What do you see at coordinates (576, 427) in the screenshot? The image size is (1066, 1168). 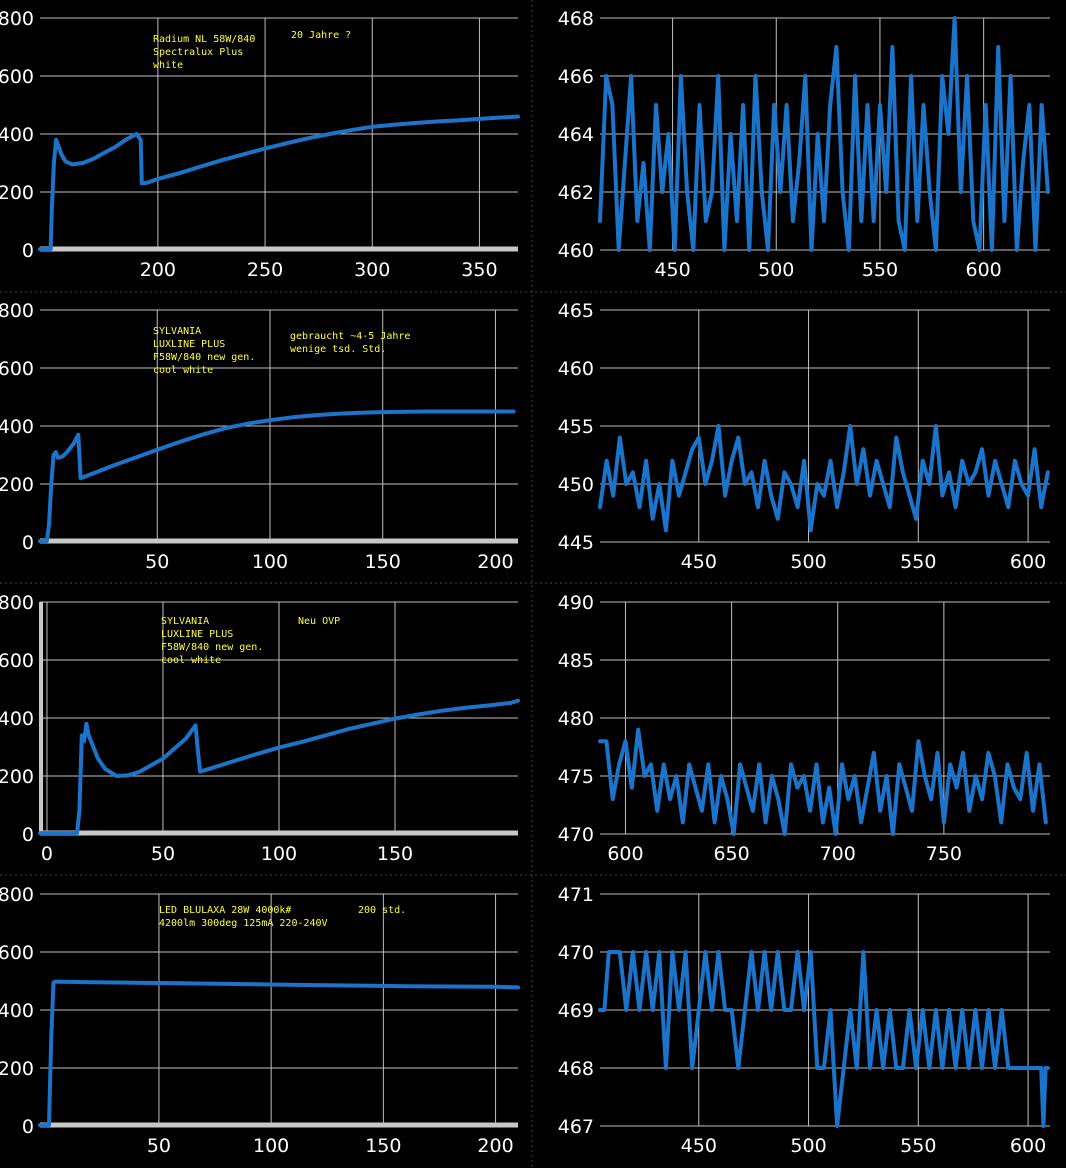 I see `y-tick-label: 455` at bounding box center [576, 427].